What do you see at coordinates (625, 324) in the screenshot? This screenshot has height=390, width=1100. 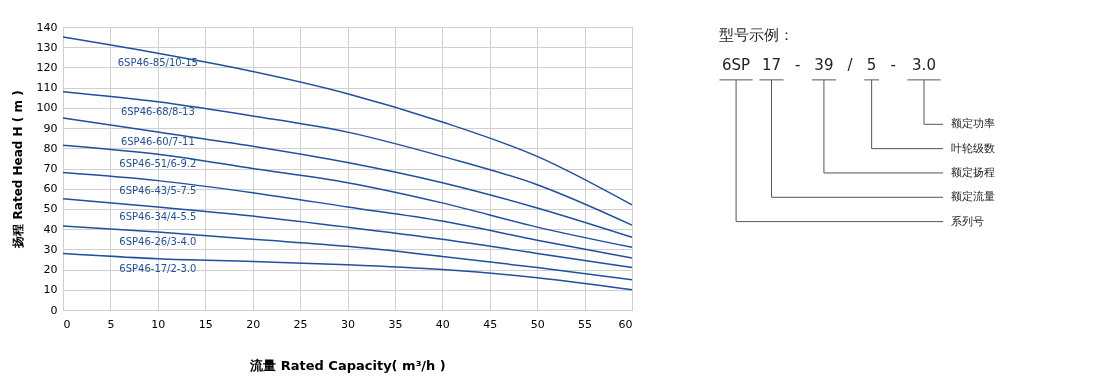 I see `x-tick-label: 60` at bounding box center [625, 324].